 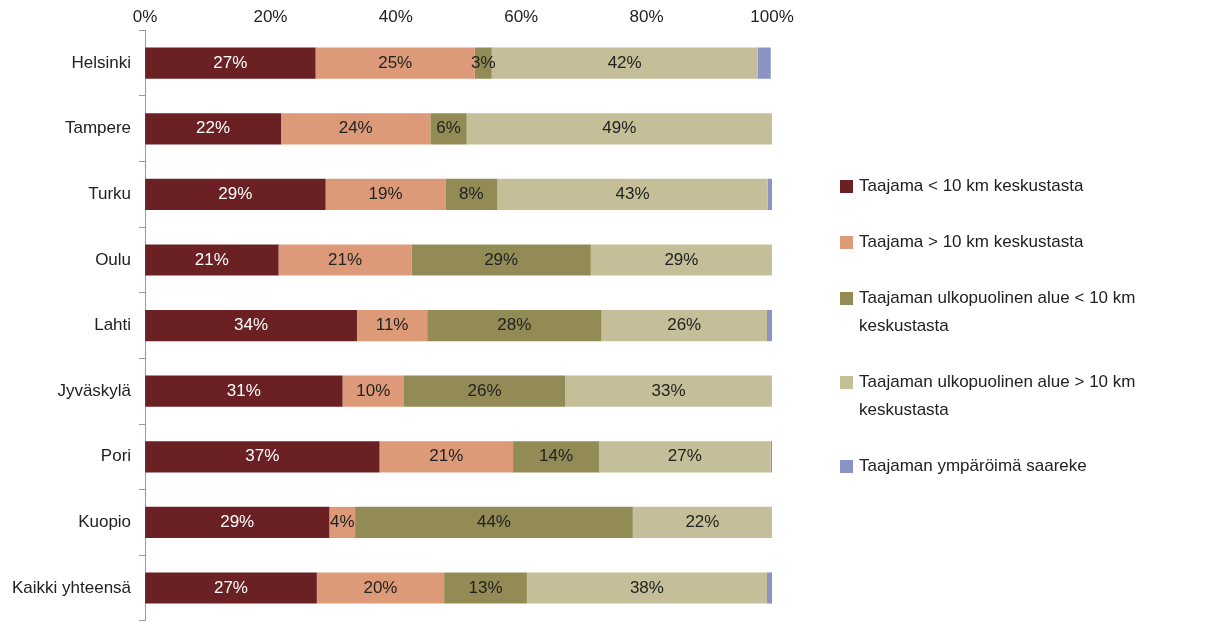 I want to click on data-label: 11%, so click(x=392, y=325).